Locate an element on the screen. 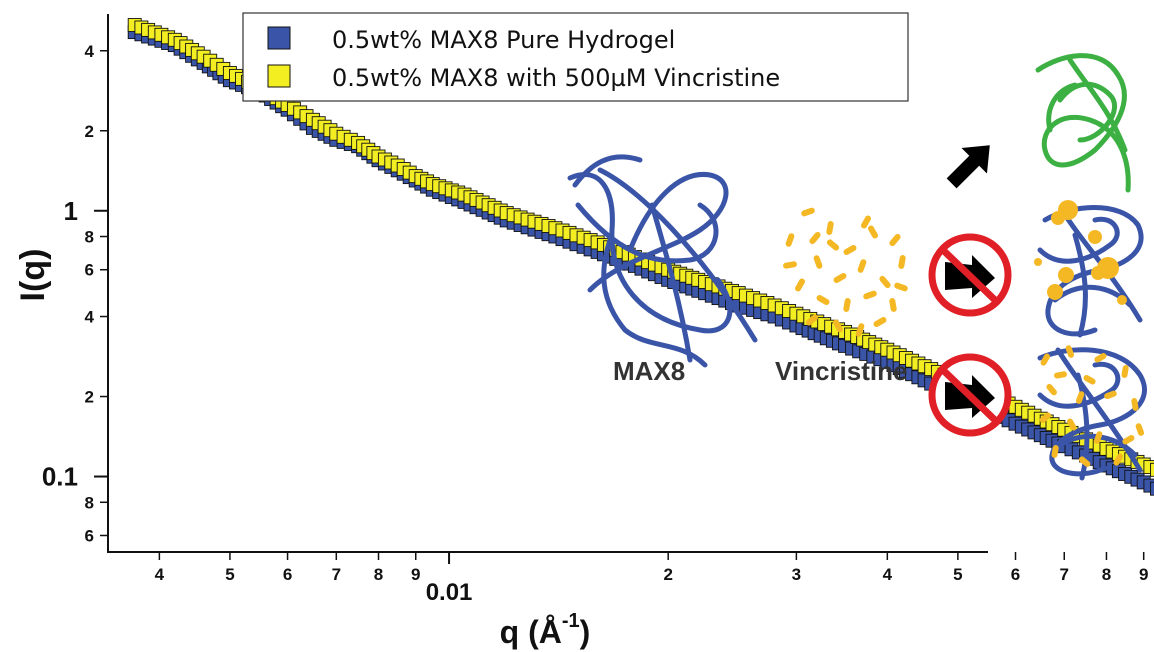 This screenshot has width=1154, height=652. legend-label-pure-hydrogel: 0.5wt% MAX8 Pure Hydrogel is located at coordinates (503, 40).